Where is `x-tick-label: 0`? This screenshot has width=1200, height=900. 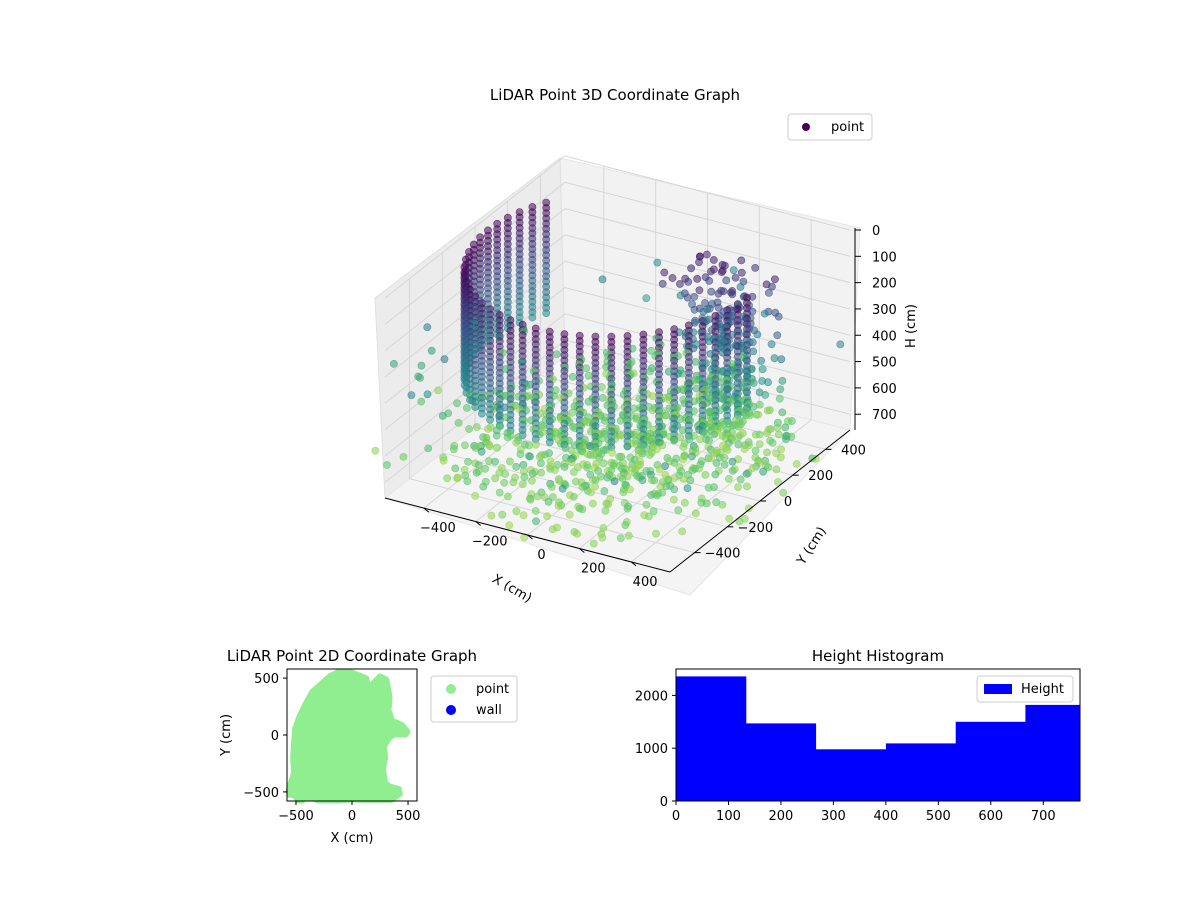 x-tick-label: 0 is located at coordinates (541, 555).